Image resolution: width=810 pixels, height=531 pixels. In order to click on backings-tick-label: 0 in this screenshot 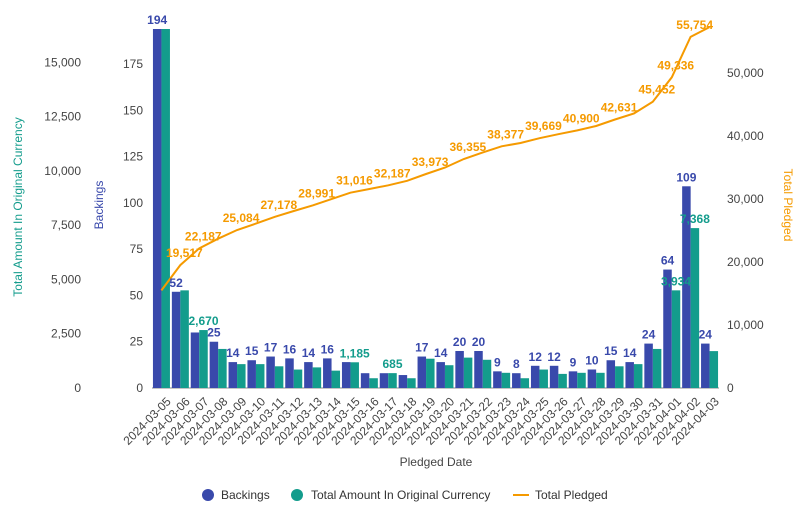, I will do `click(139, 388)`.